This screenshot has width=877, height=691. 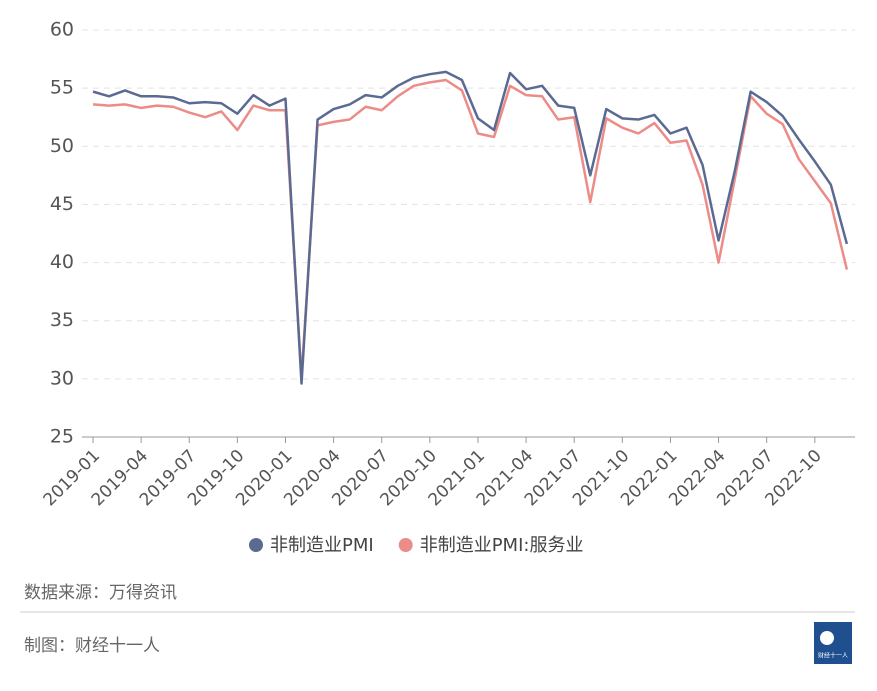 What do you see at coordinates (62, 320) in the screenshot?
I see `y-tick-label: 35` at bounding box center [62, 320].